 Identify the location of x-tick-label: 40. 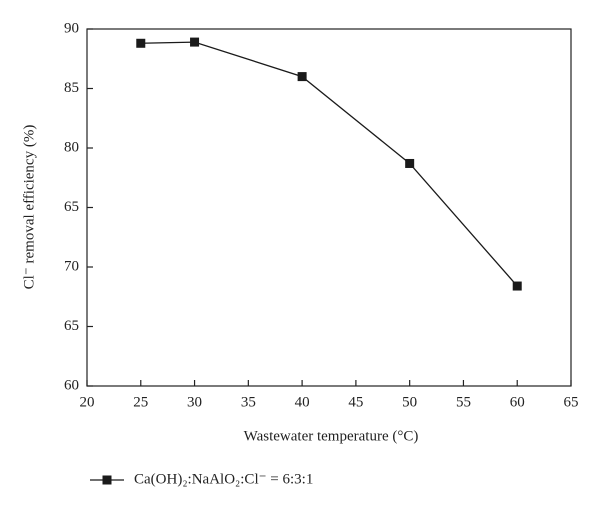
(302, 402).